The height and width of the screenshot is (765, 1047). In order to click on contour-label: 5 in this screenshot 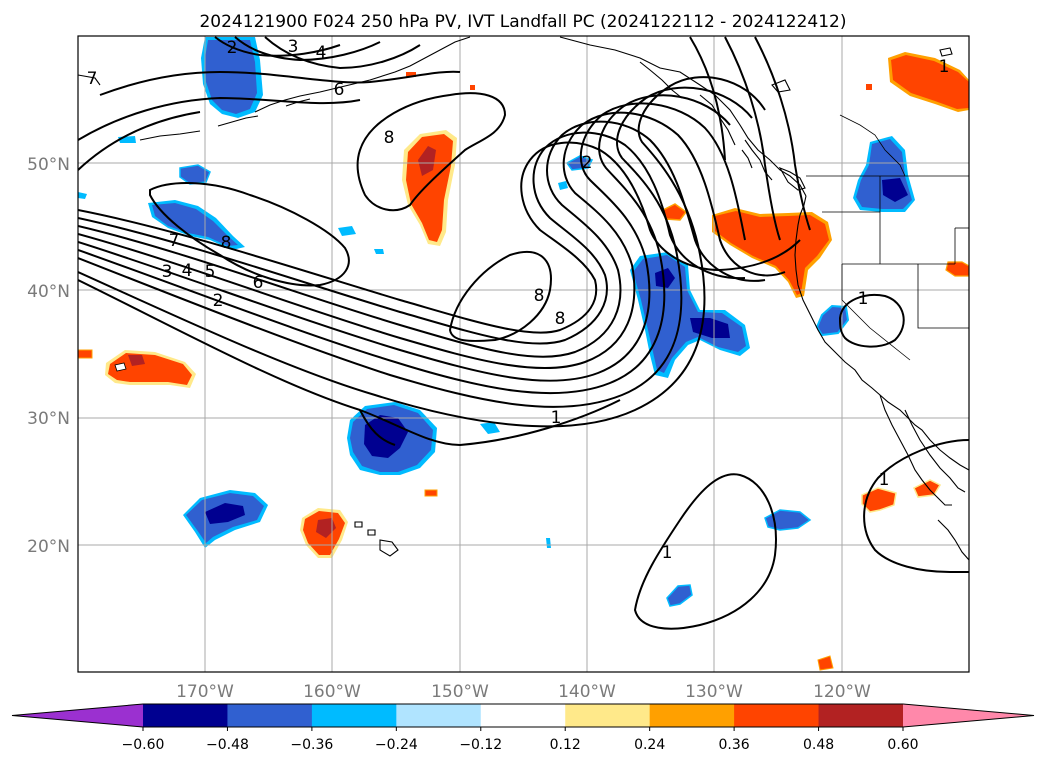, I will do `click(210, 272)`.